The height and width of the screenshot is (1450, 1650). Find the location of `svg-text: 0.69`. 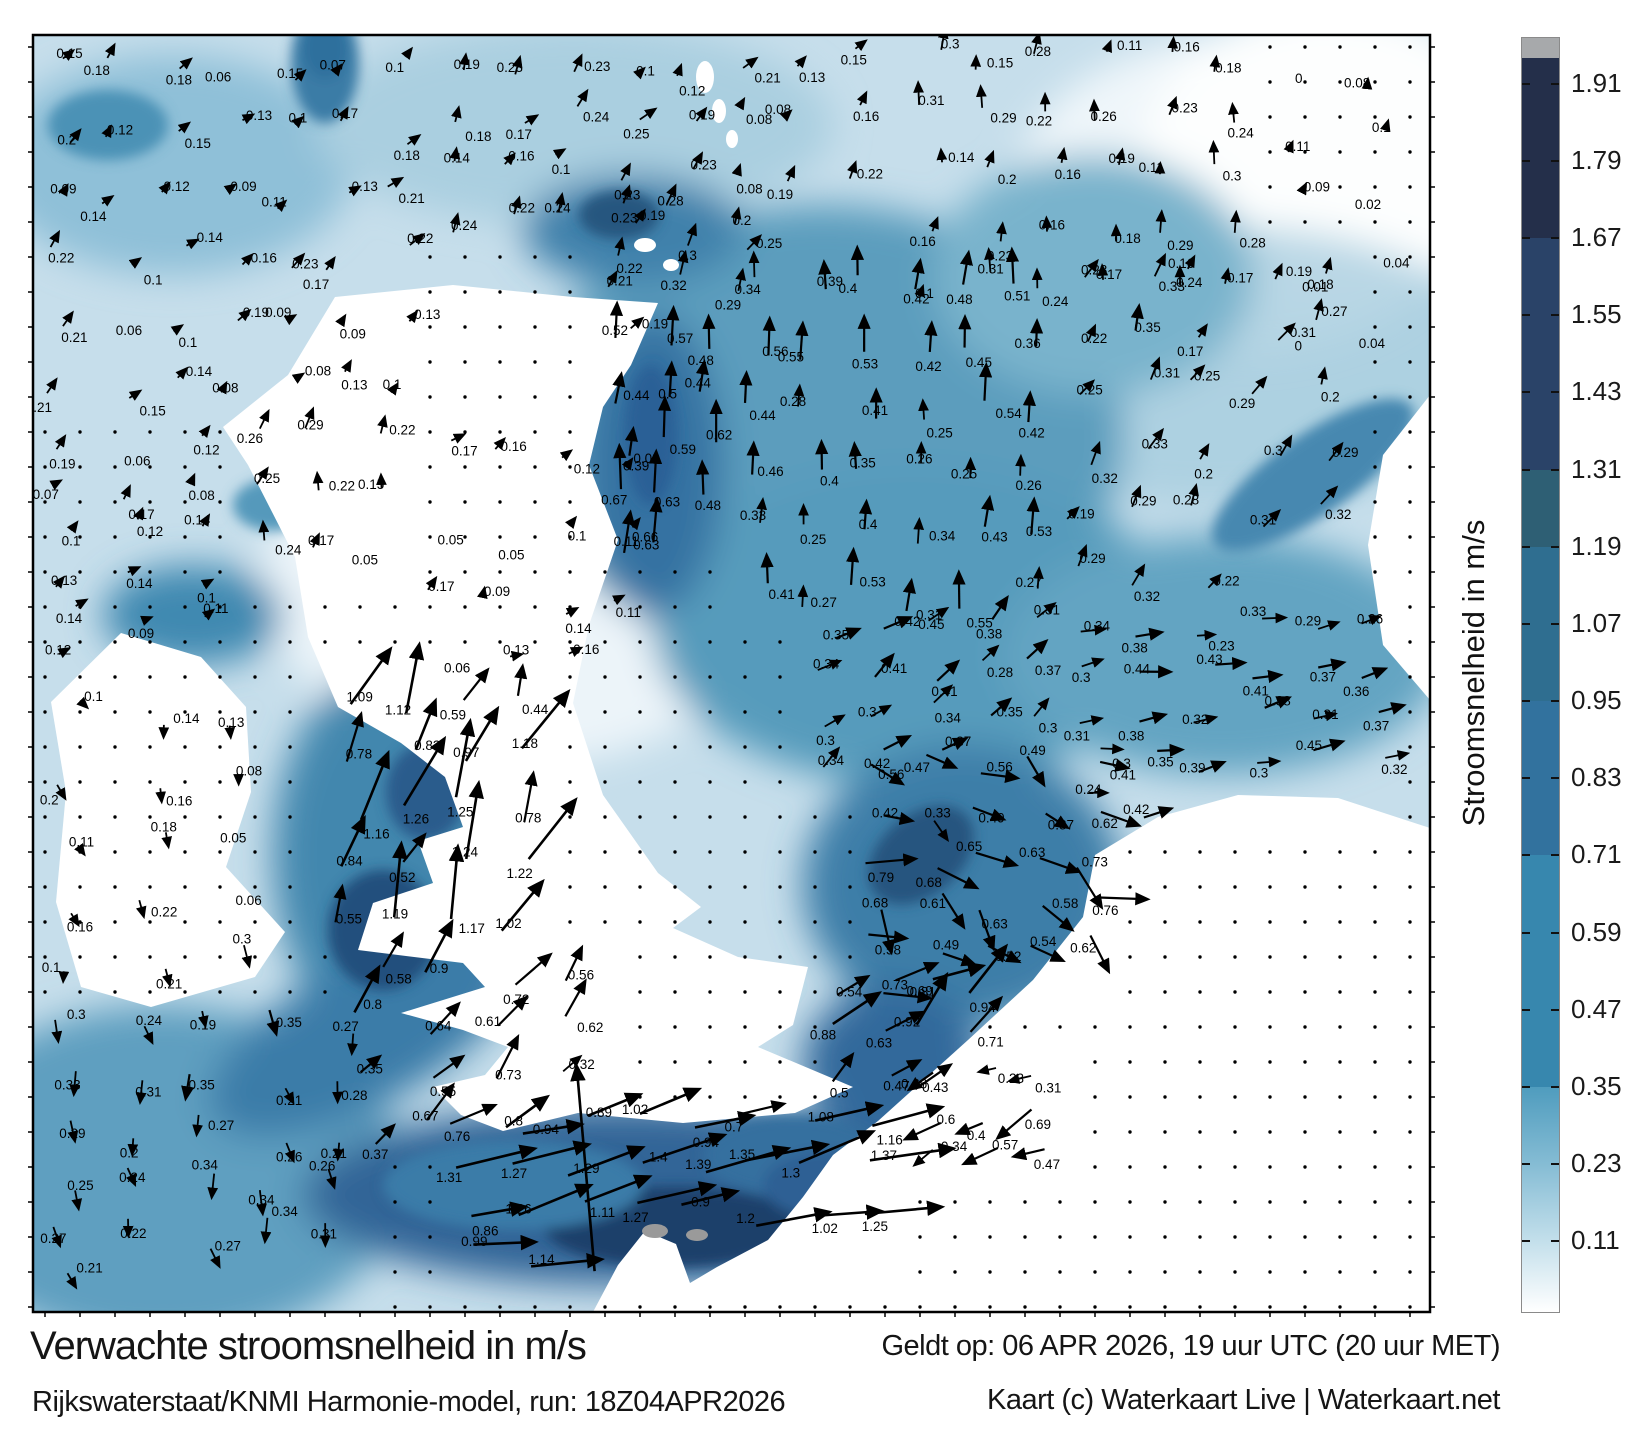

svg-text: 0.69 is located at coordinates (1038, 1124).